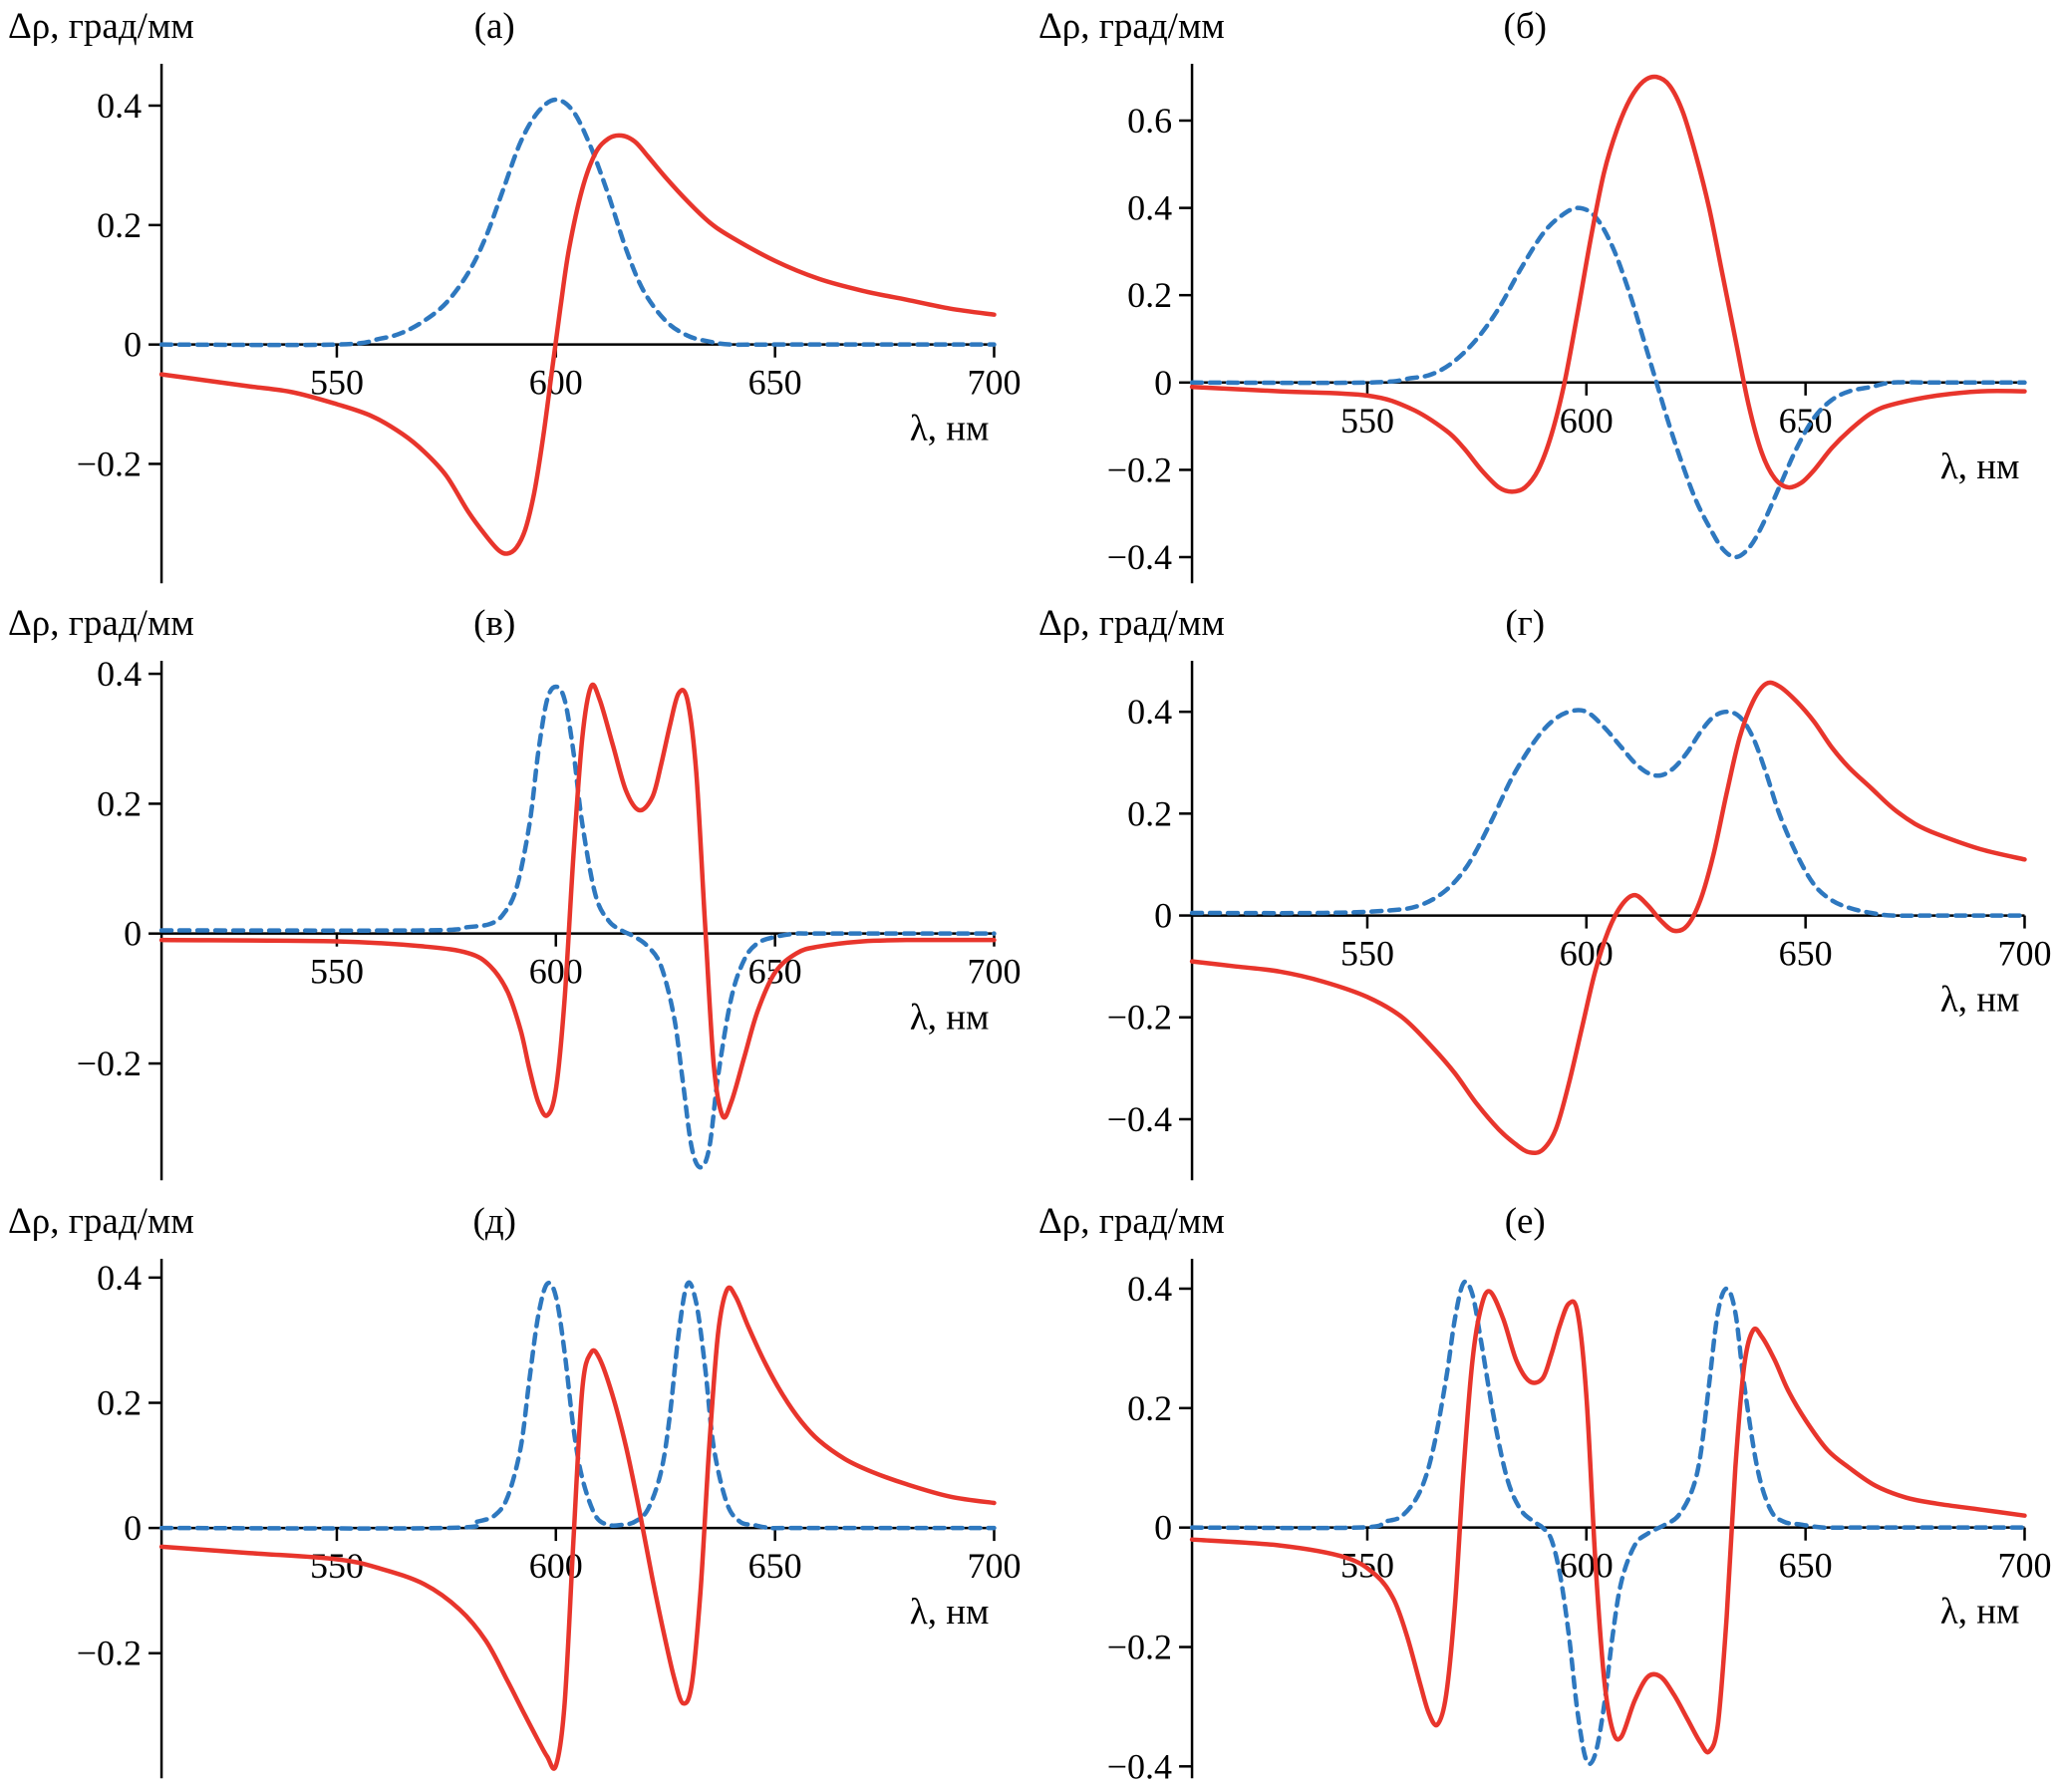  Describe the element at coordinates (1524, 26) in the screenshot. I see `panel-label: (б)` at that location.